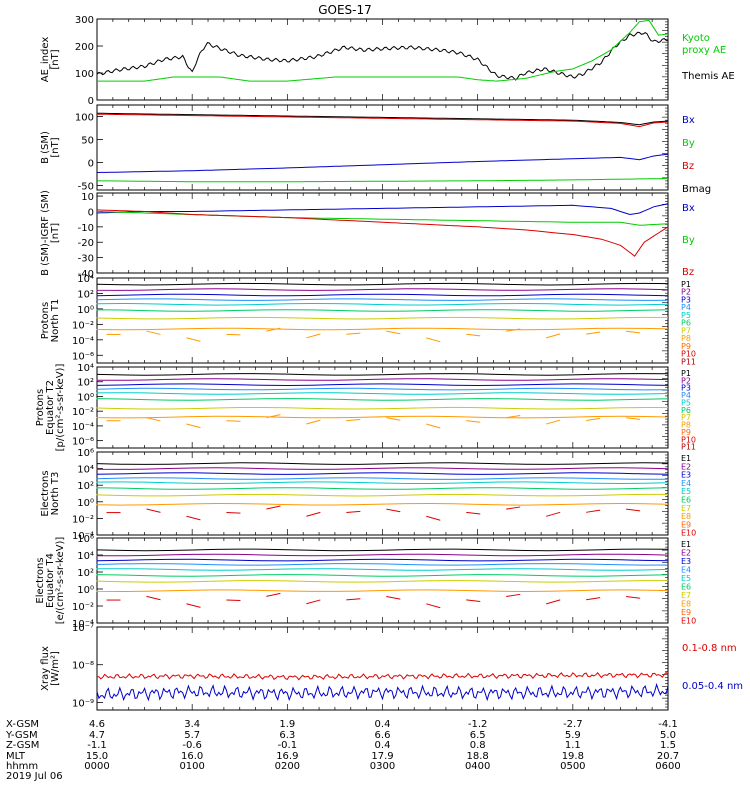 Image resolution: width=750 pixels, height=800 pixels. What do you see at coordinates (573, 735) in the screenshot?
I see `x-axis-value: 5.9` at bounding box center [573, 735].